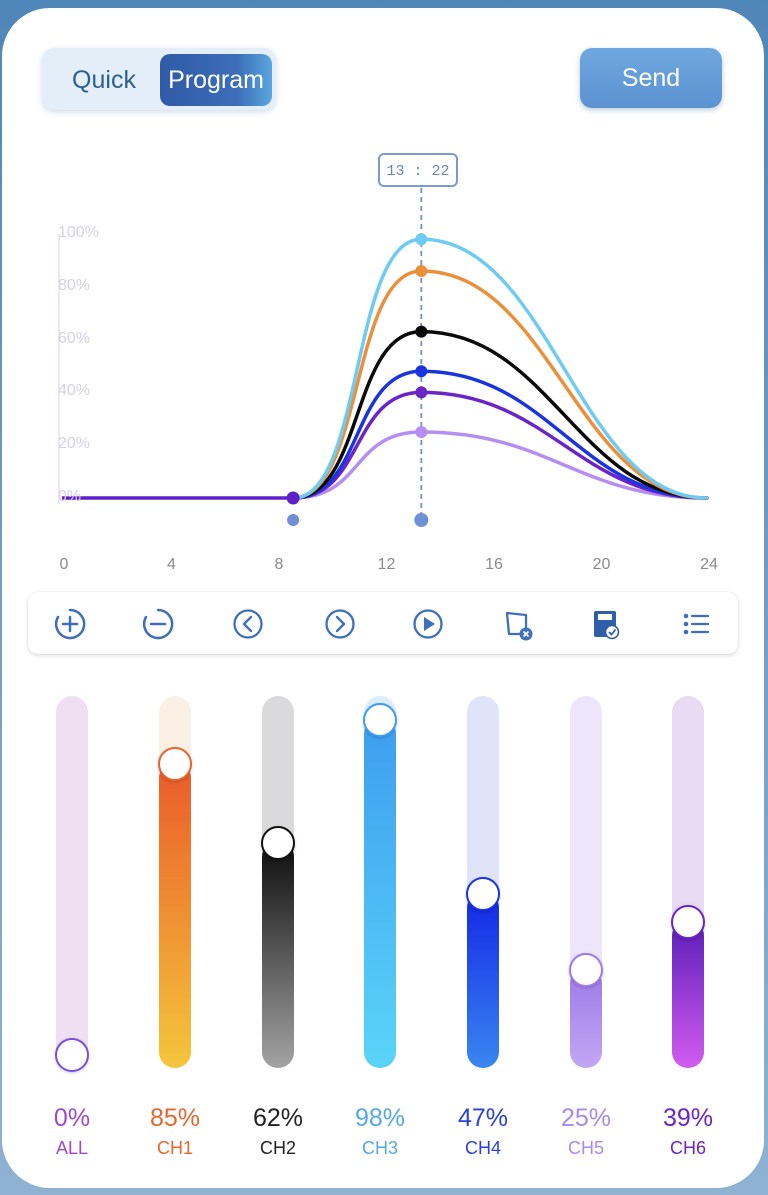 The width and height of the screenshot is (768, 1195). What do you see at coordinates (421, 520) in the screenshot?
I see `peak-handle` at bounding box center [421, 520].